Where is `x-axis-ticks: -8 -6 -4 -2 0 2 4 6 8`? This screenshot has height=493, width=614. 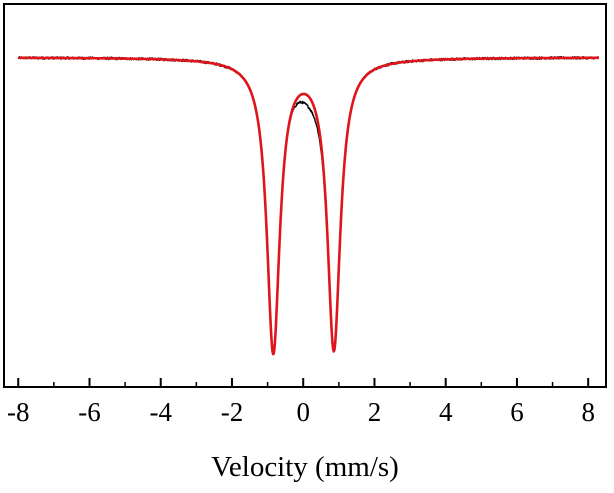 x-axis-ticks: -8 -6 -4 -2 0 2 4 6 8 is located at coordinates (301, 402).